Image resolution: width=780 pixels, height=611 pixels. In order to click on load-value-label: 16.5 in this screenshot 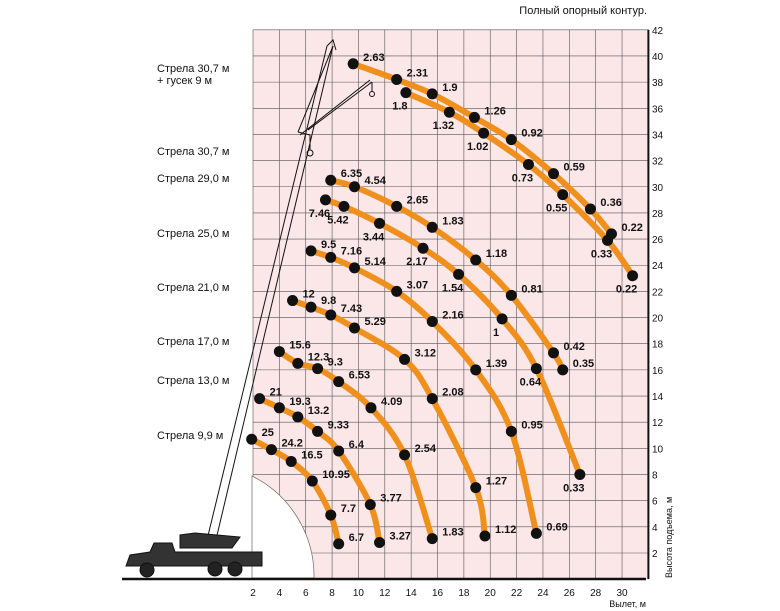, I will do `click(311, 455)`.